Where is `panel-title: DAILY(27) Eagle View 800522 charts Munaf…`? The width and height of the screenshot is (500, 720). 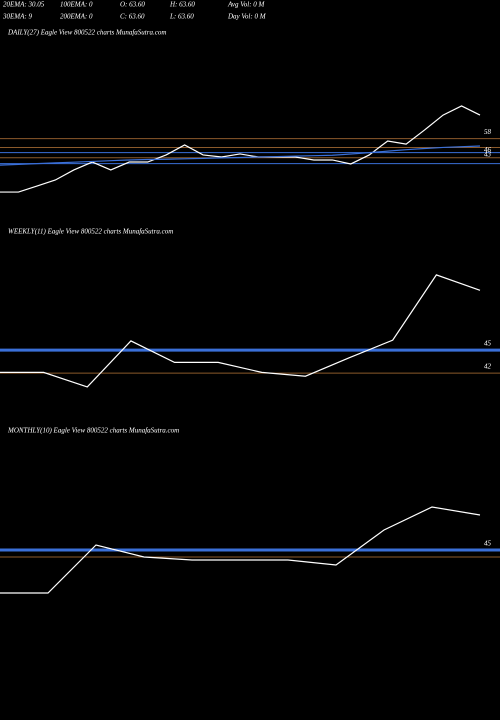
panel-title: DAILY(27) Eagle View 800522 charts Munaf… is located at coordinates (86, 33).